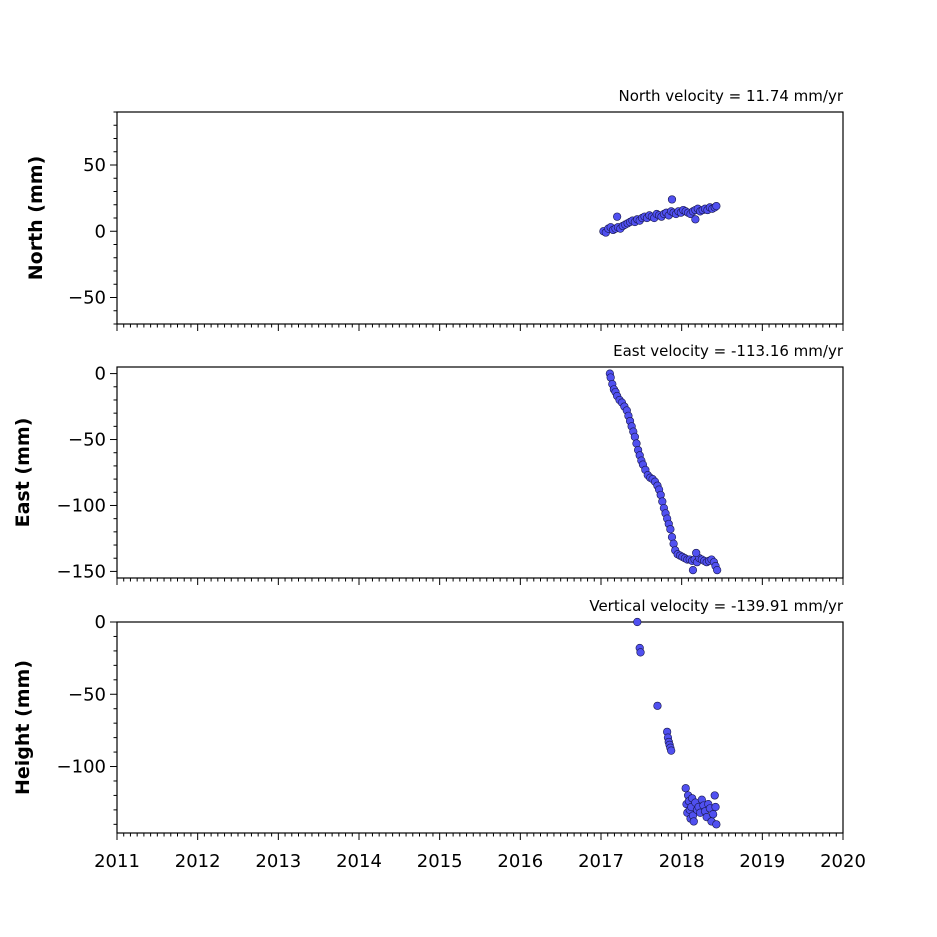  I want to click on x-tick-label: 2020, so click(843, 861).